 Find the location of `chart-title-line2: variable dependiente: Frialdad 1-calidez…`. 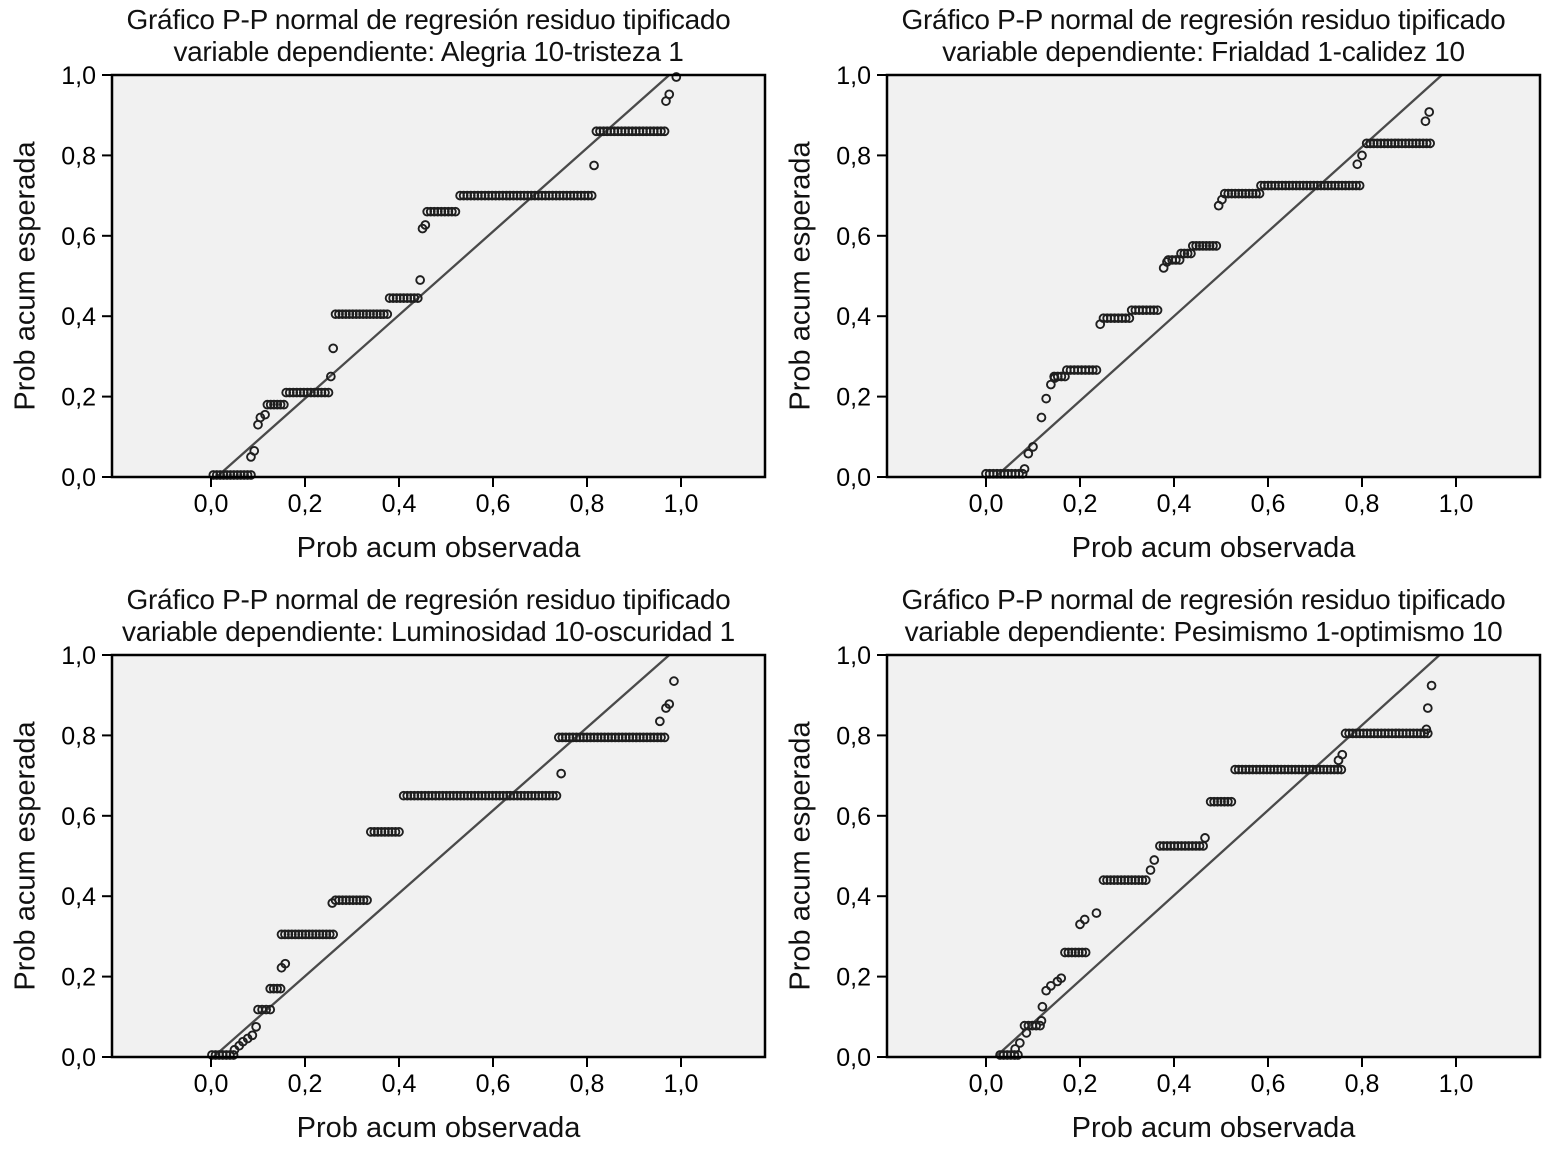

chart-title-line2: variable dependiente: Frialdad 1-calidez… is located at coordinates (1203, 51).